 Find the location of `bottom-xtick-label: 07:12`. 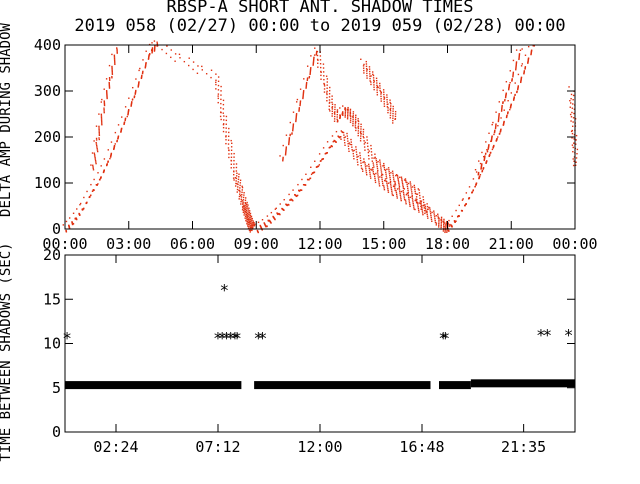

bottom-xtick-label: 07:12 is located at coordinates (217, 447).